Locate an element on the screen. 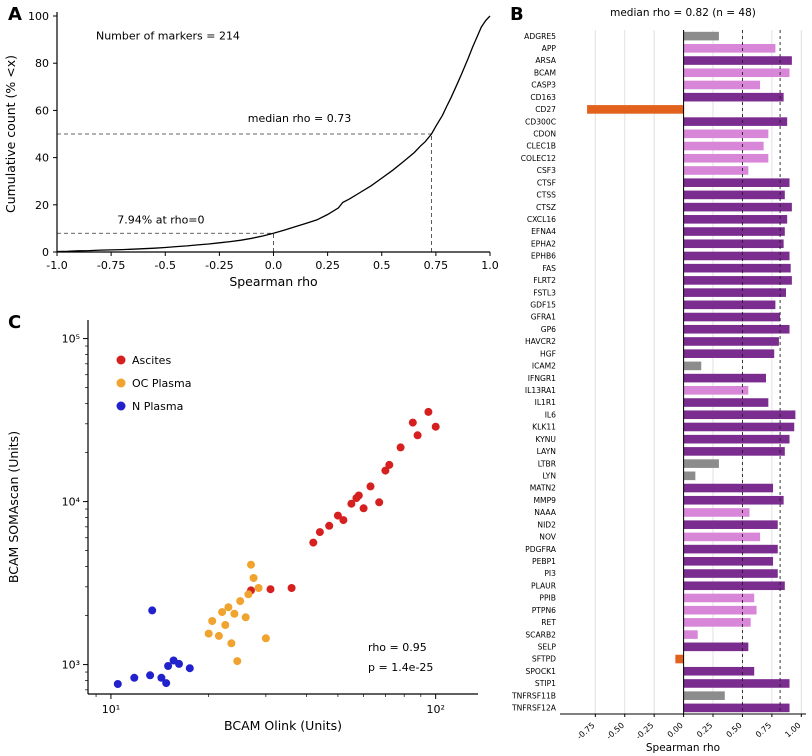 This screenshot has height=756, width=812. x-axis-label: Spearman rho is located at coordinates (683, 748).